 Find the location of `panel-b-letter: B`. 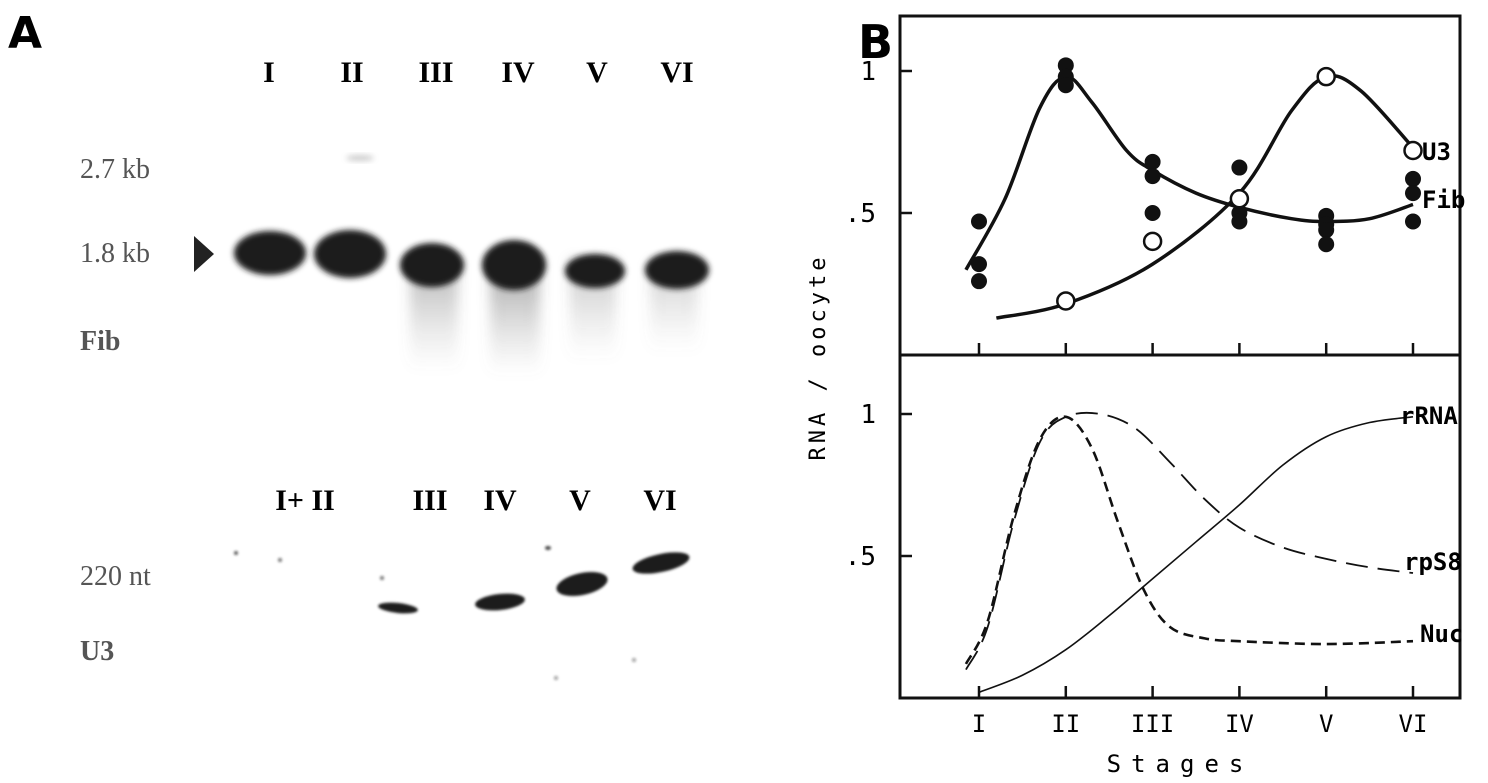

panel-b-letter: B is located at coordinates (875, 42).